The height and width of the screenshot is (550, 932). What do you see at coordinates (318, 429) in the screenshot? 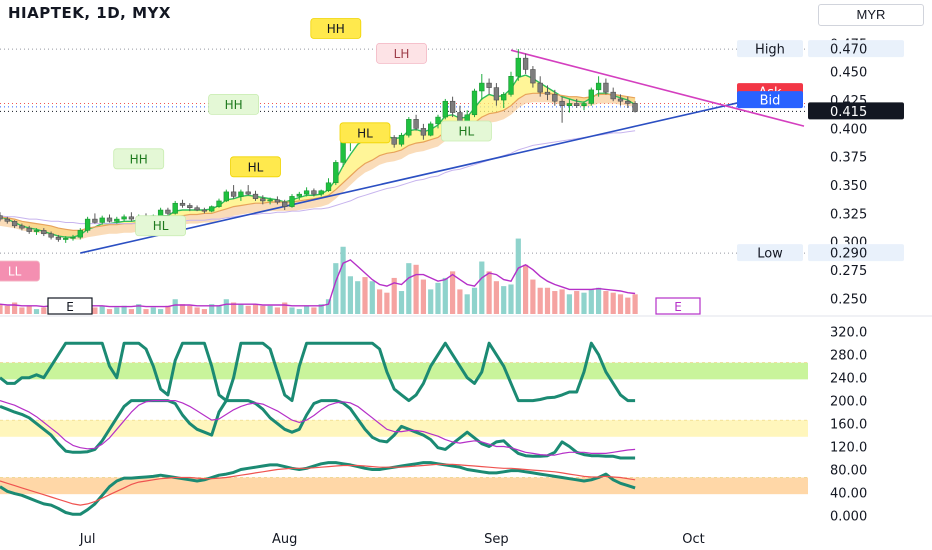
I see `oscillator-mid-line` at bounding box center [318, 429].